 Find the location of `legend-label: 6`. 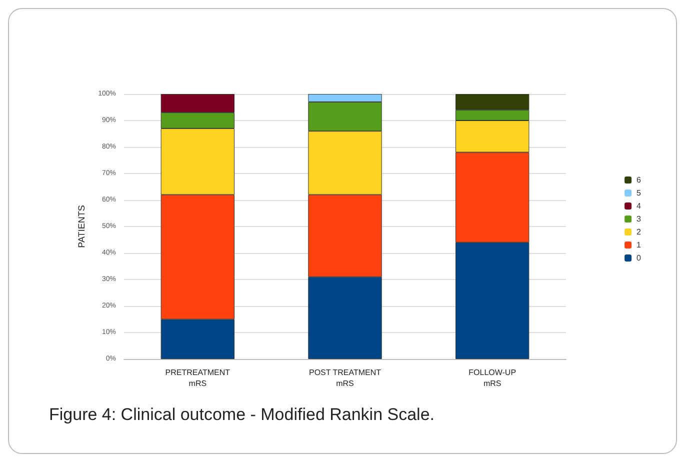

legend-label: 6 is located at coordinates (639, 180).